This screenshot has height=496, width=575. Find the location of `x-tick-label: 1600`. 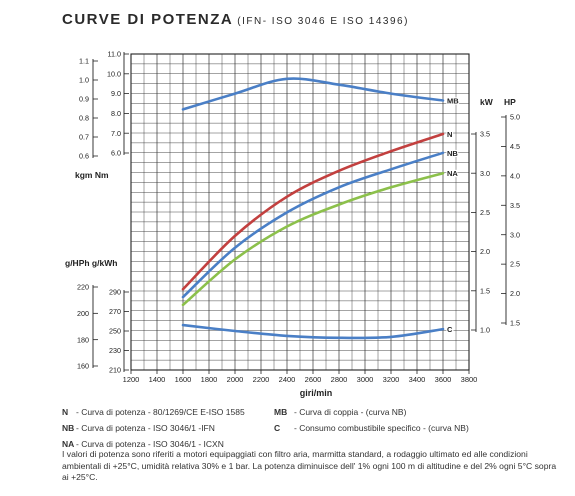

x-tick-label: 1600 is located at coordinates (183, 379).